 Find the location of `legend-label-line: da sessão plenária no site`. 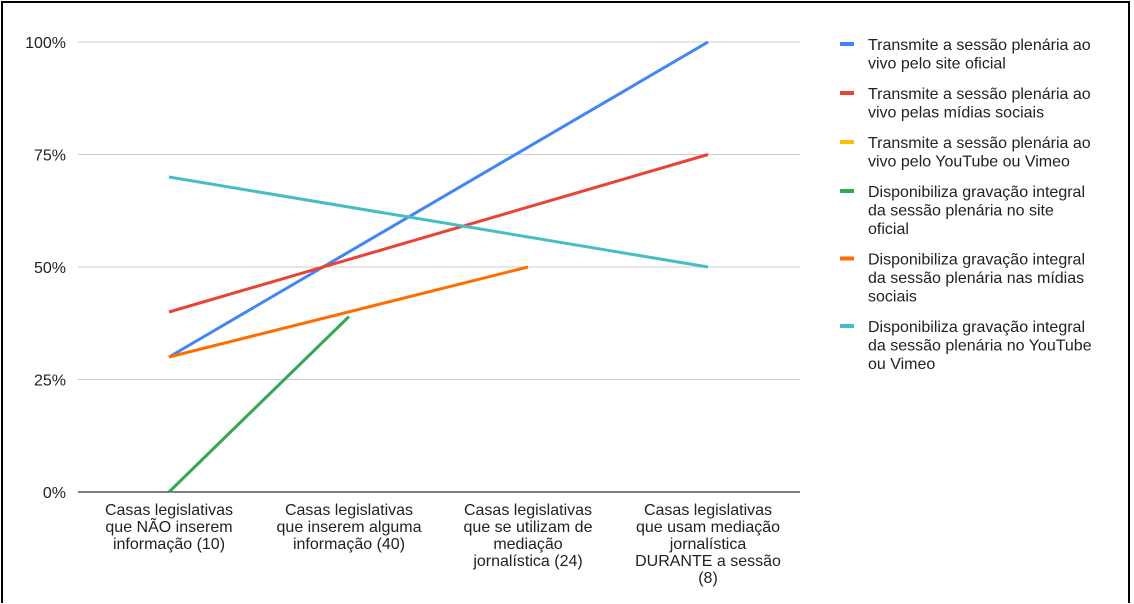

legend-label-line: da sessão plenária no site is located at coordinates (961, 211).